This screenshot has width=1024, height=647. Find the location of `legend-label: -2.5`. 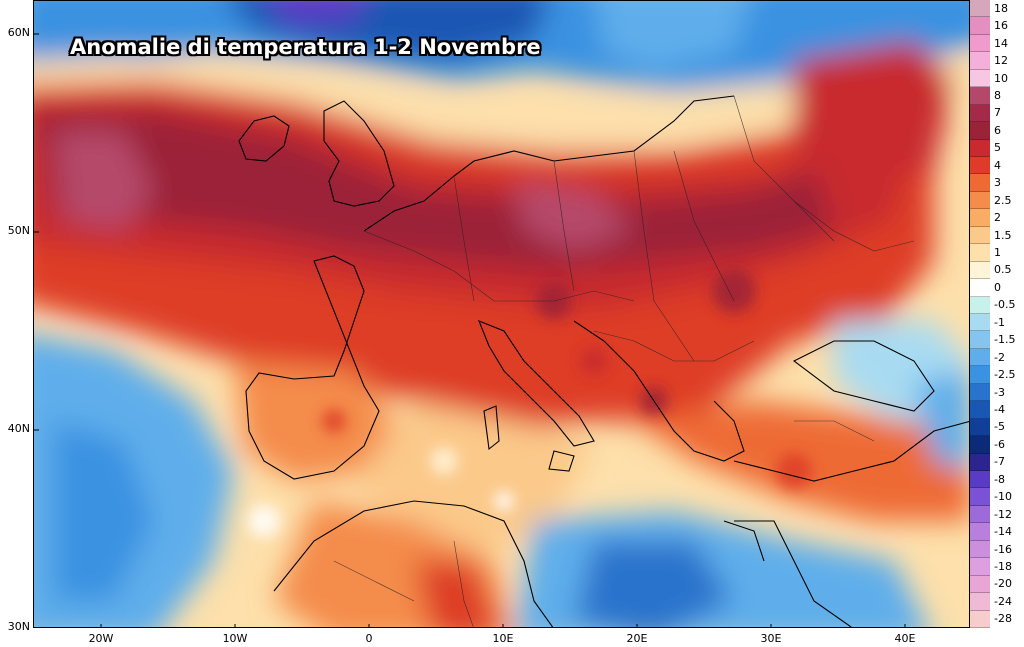

legend-label: -2.5 is located at coordinates (1005, 375).